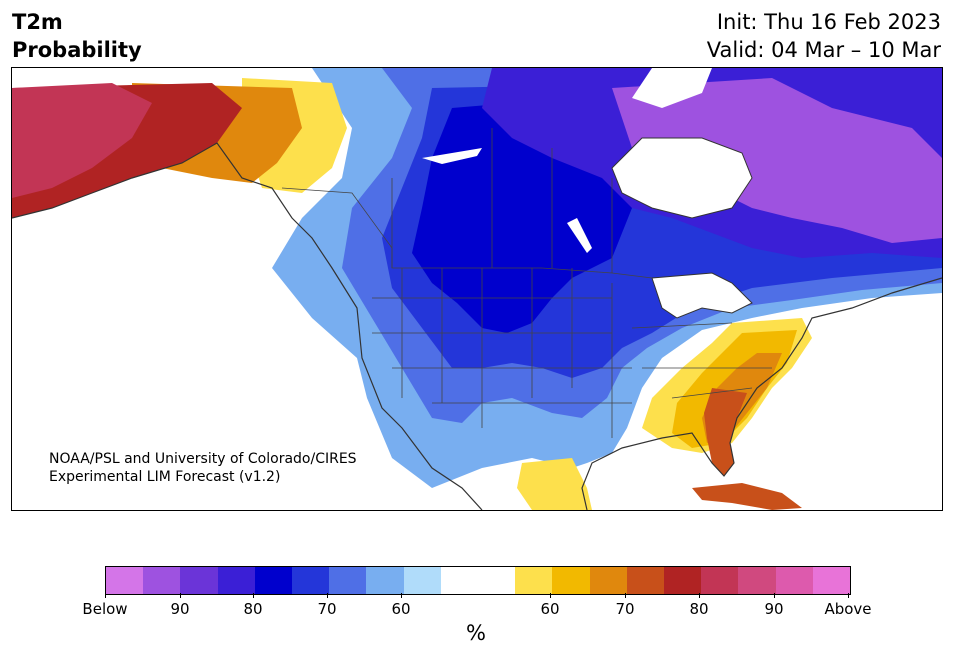 This screenshot has height=659, width=953. I want to click on above-90-alaska, so click(82, 140).